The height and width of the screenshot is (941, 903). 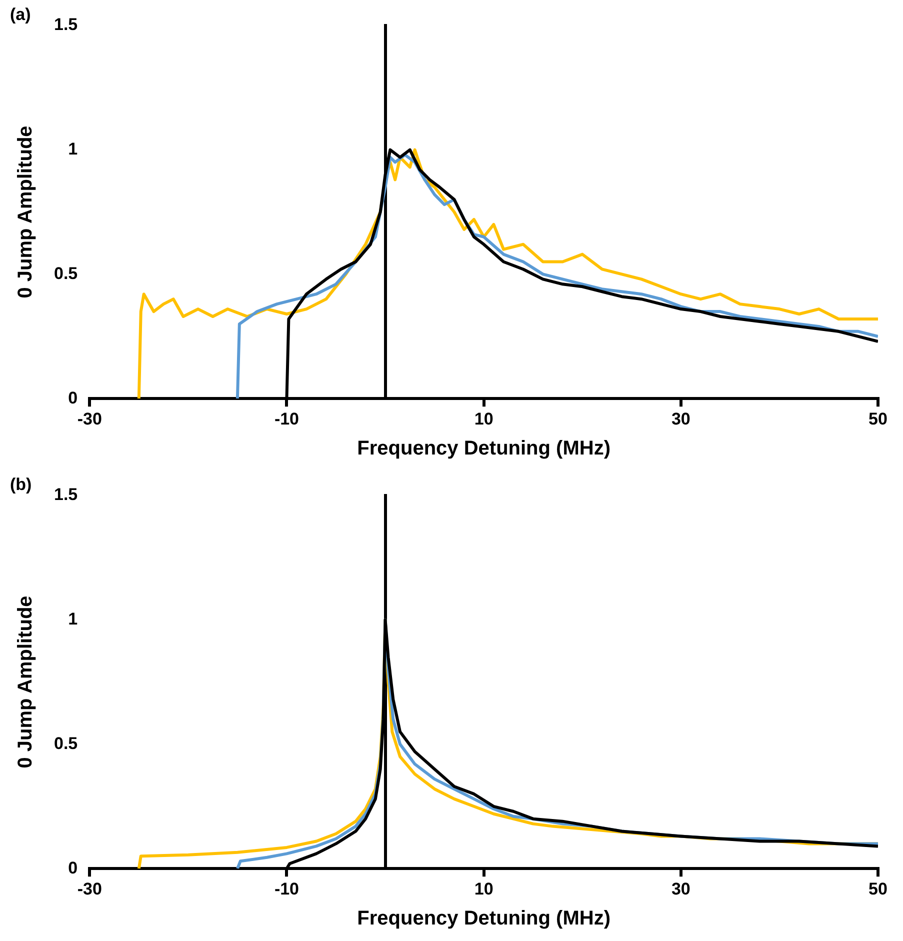 I want to click on chart-title: (b), so click(x=21, y=484).